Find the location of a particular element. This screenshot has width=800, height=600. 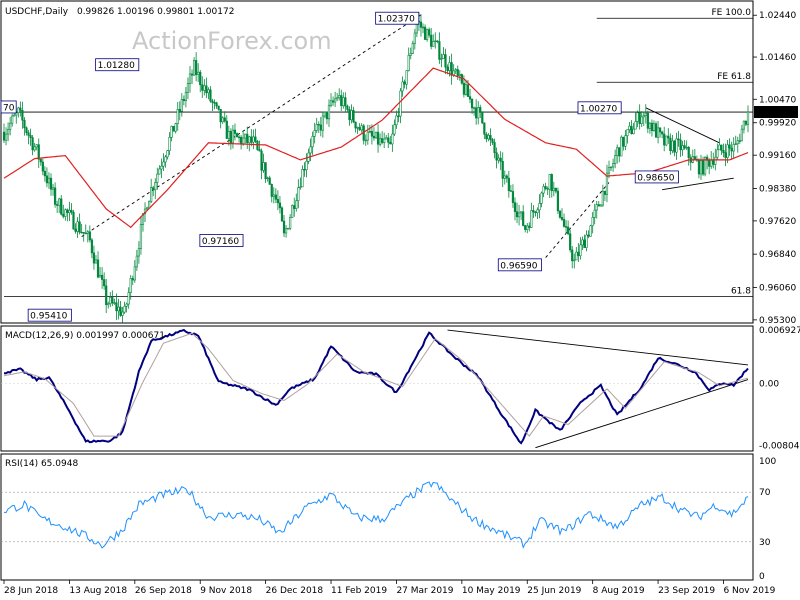

level-label: 61.8 is located at coordinates (741, 291).